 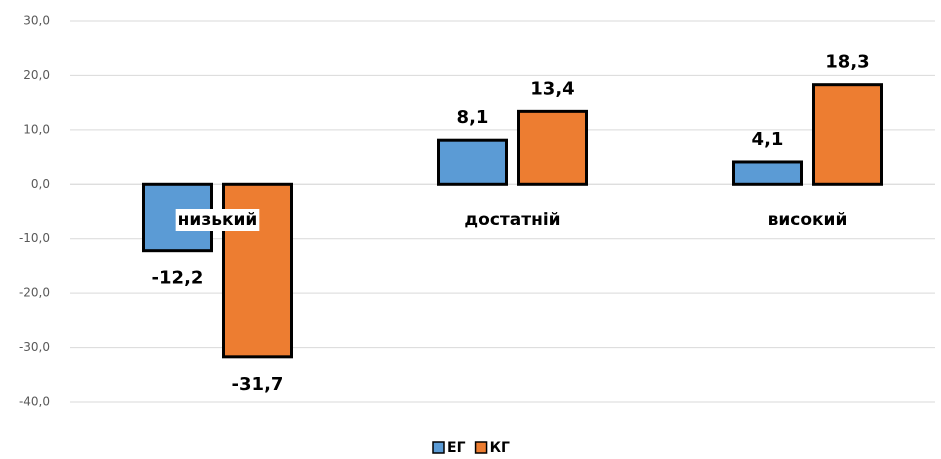 I want to click on data-label: -31,7, so click(x=258, y=384).